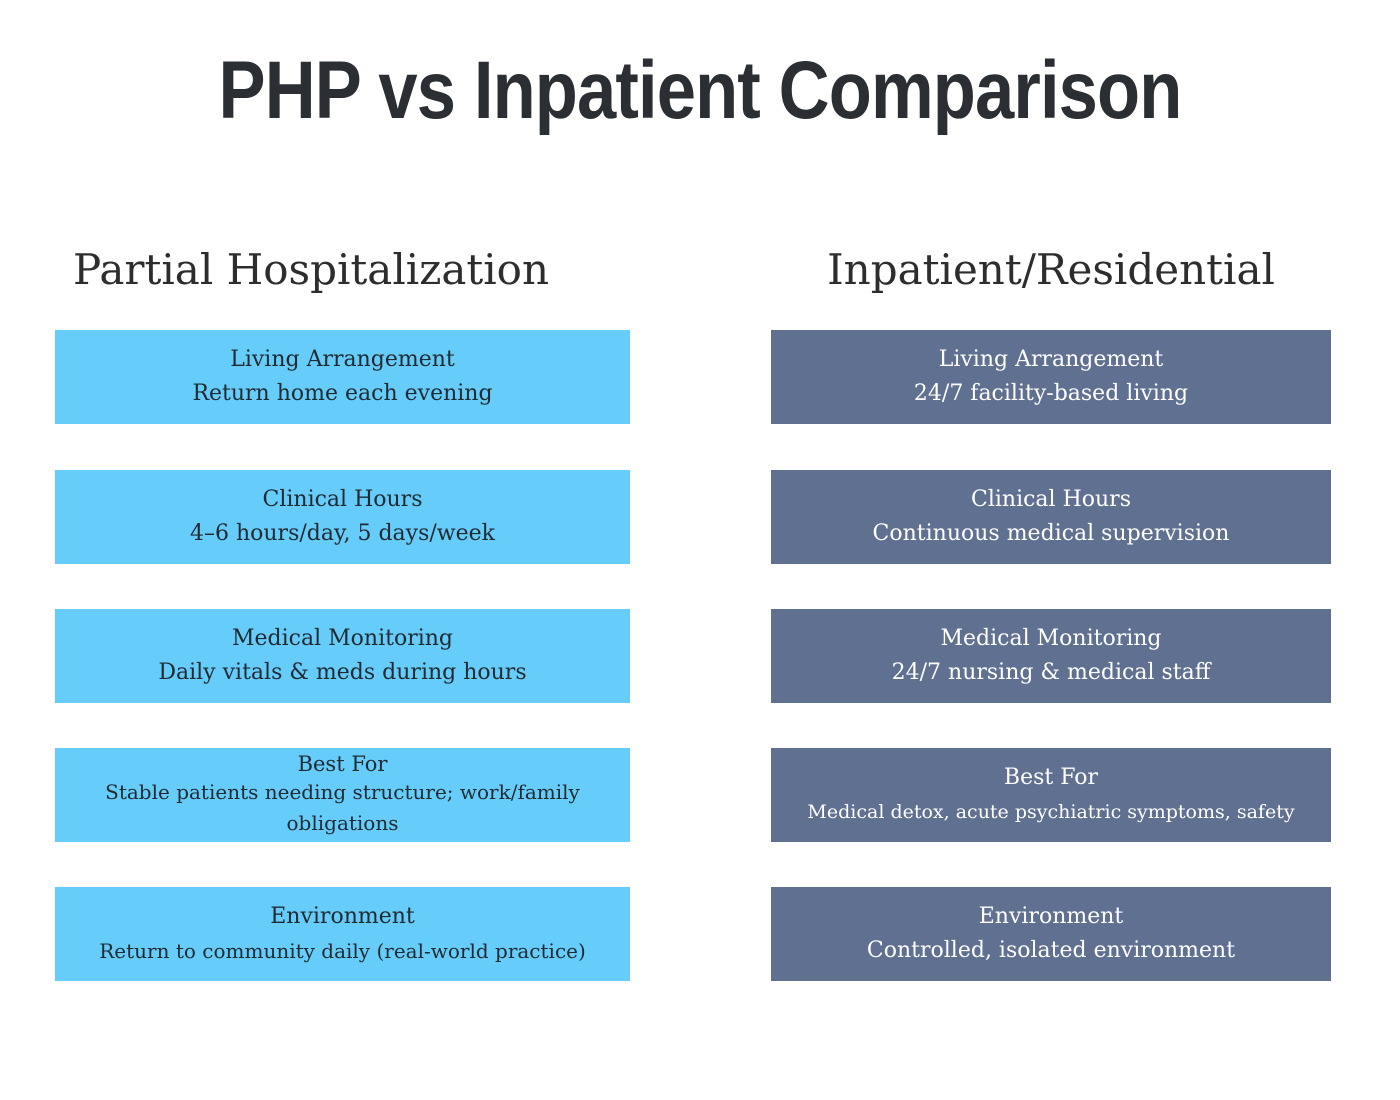 The image size is (1400, 1100). Describe the element at coordinates (311, 269) in the screenshot. I see `php-column-heading: Partial Hospitalization` at that location.